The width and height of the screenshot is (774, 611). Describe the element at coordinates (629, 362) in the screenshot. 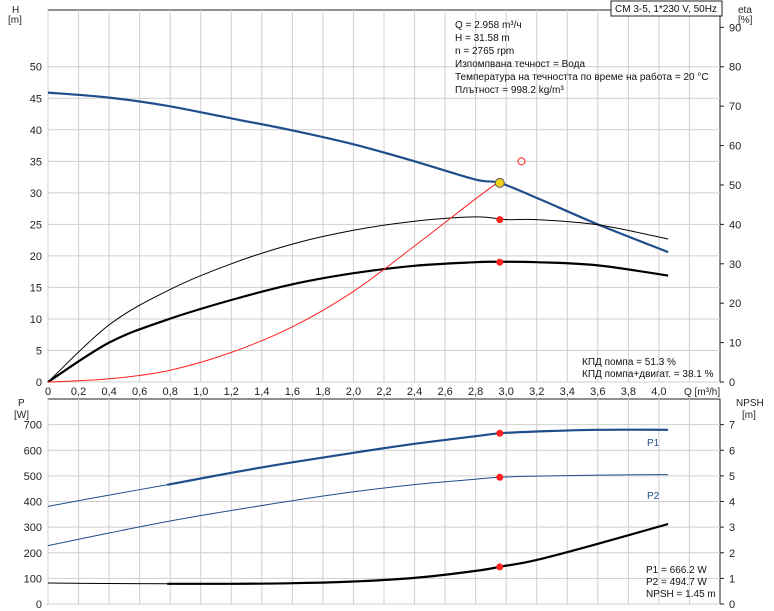

I see `eff-pump-text: КПД помпа = 51.3 %` at that location.